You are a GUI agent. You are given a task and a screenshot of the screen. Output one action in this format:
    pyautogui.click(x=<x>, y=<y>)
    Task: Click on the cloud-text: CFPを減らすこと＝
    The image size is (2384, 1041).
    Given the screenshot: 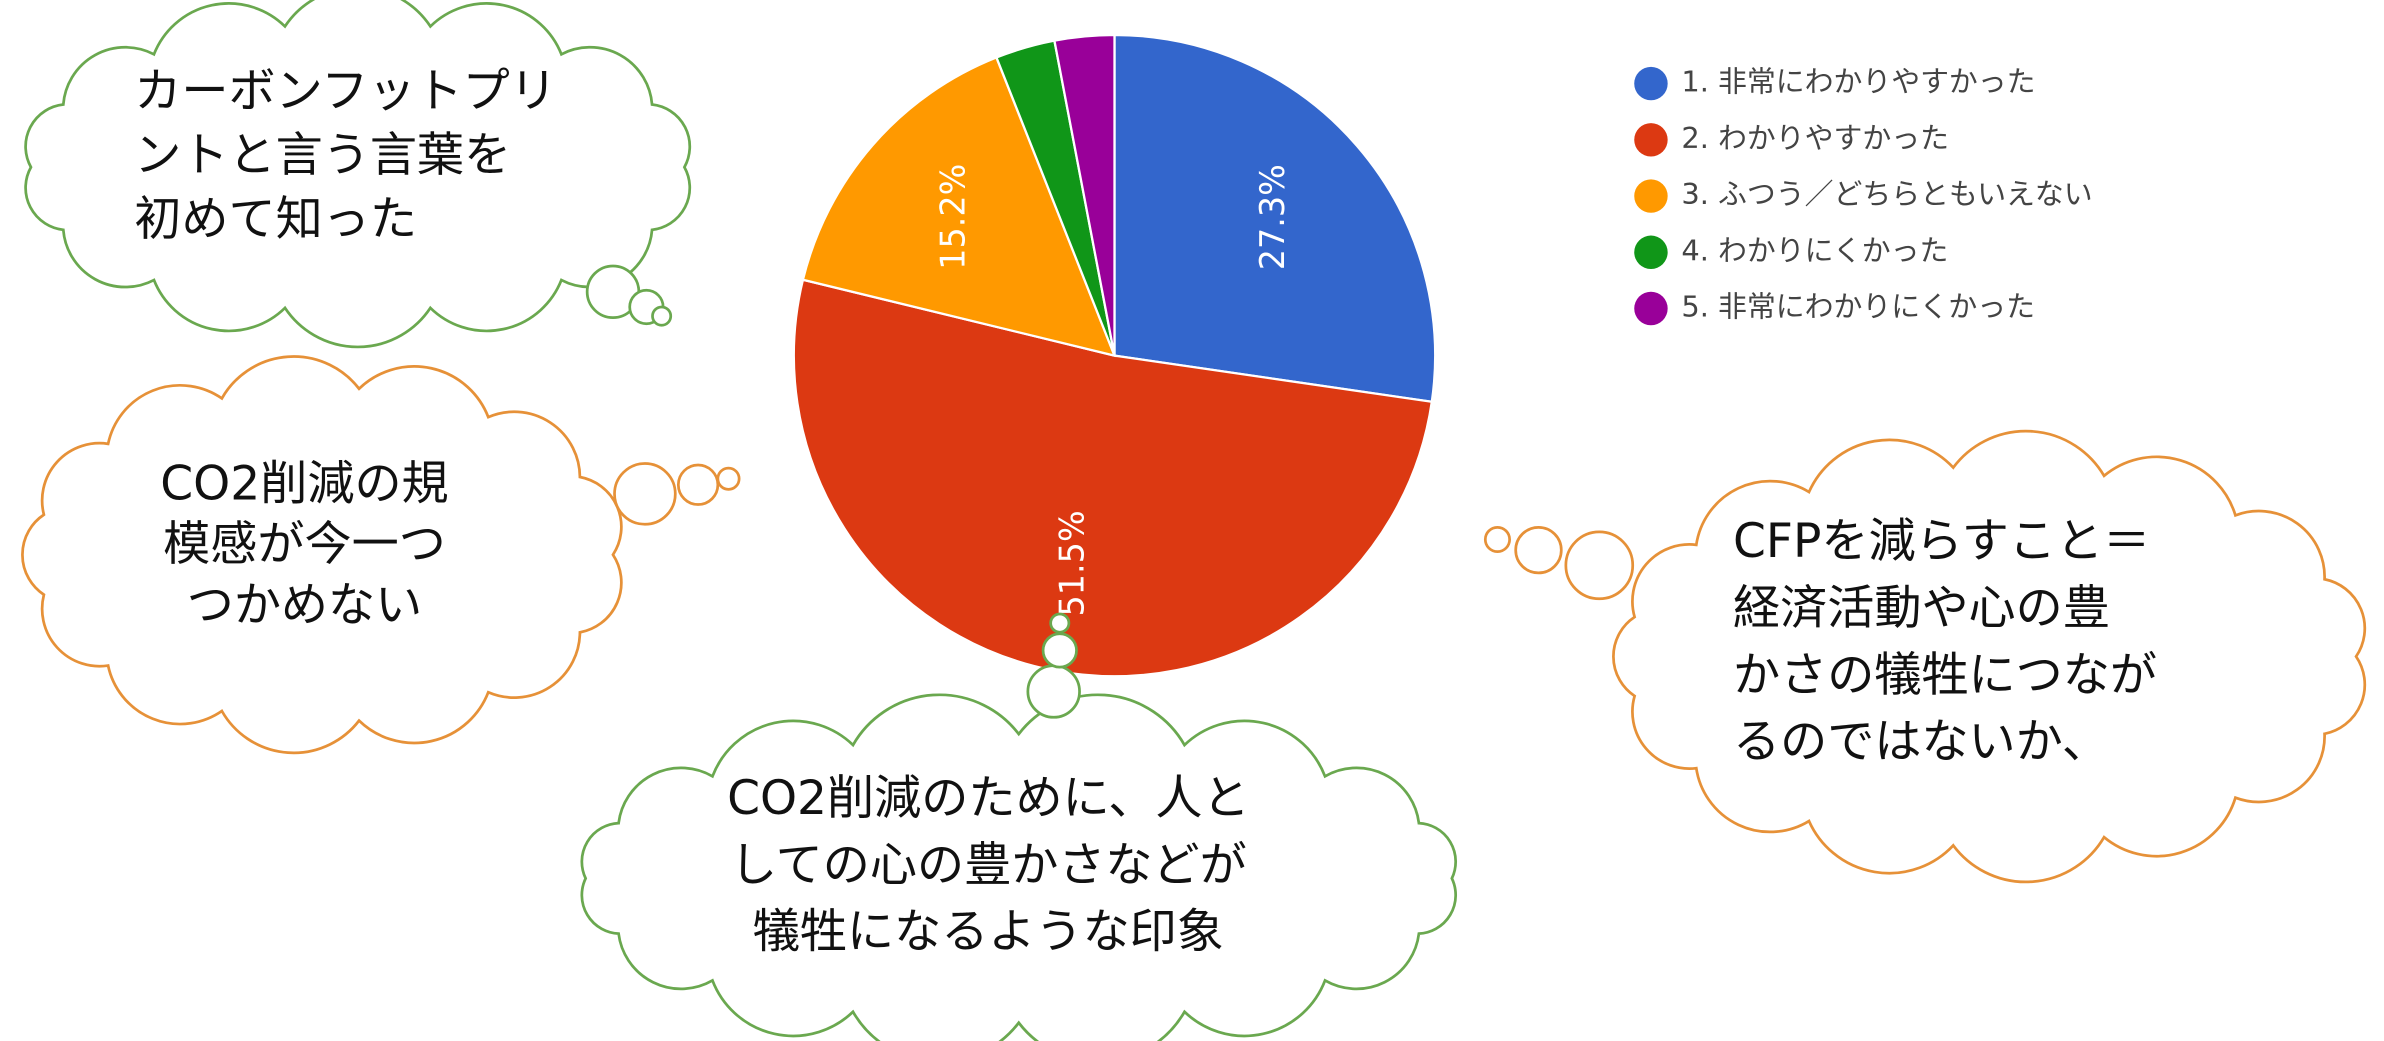 What is the action you would take?
    pyautogui.click(x=1941, y=541)
    